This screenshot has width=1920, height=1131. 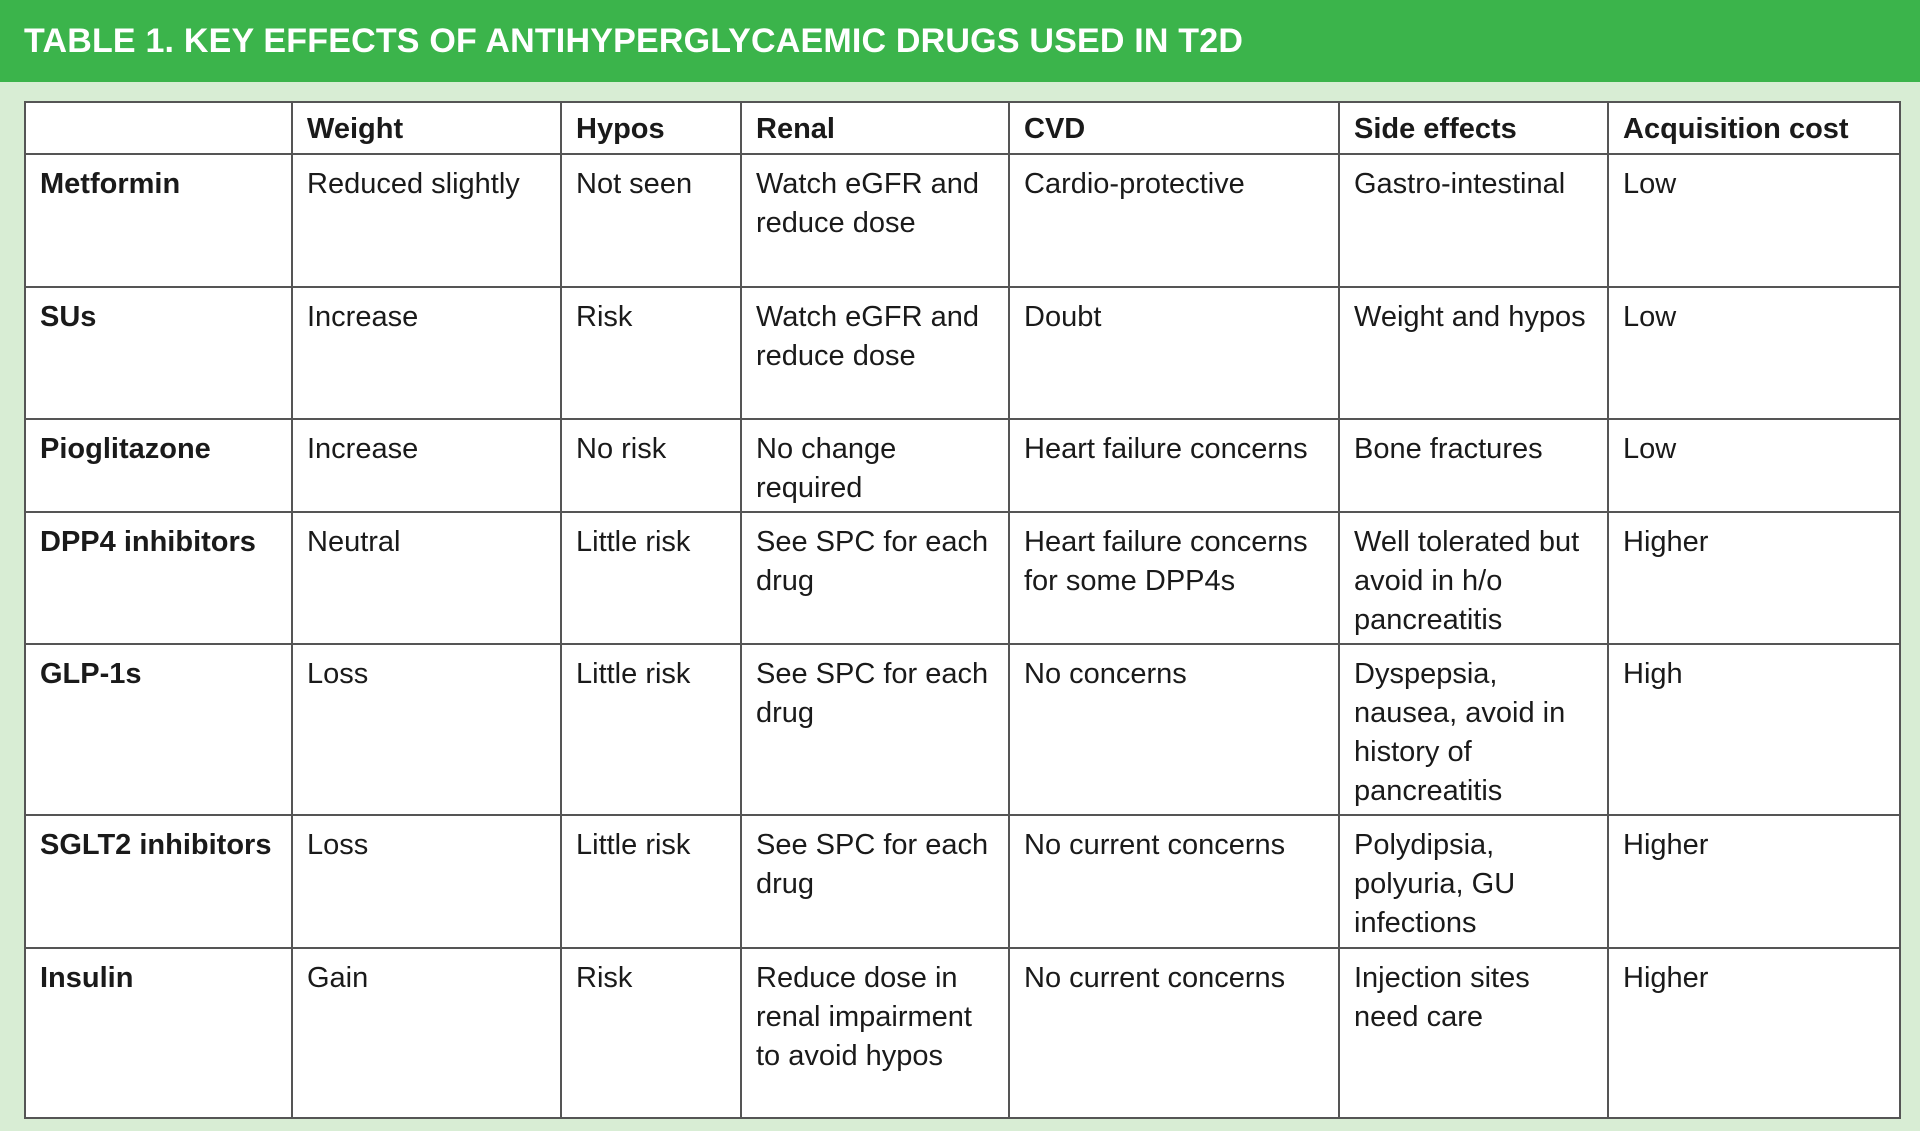 I want to click on drug-name-cell: Insulin, so click(x=158, y=1033).